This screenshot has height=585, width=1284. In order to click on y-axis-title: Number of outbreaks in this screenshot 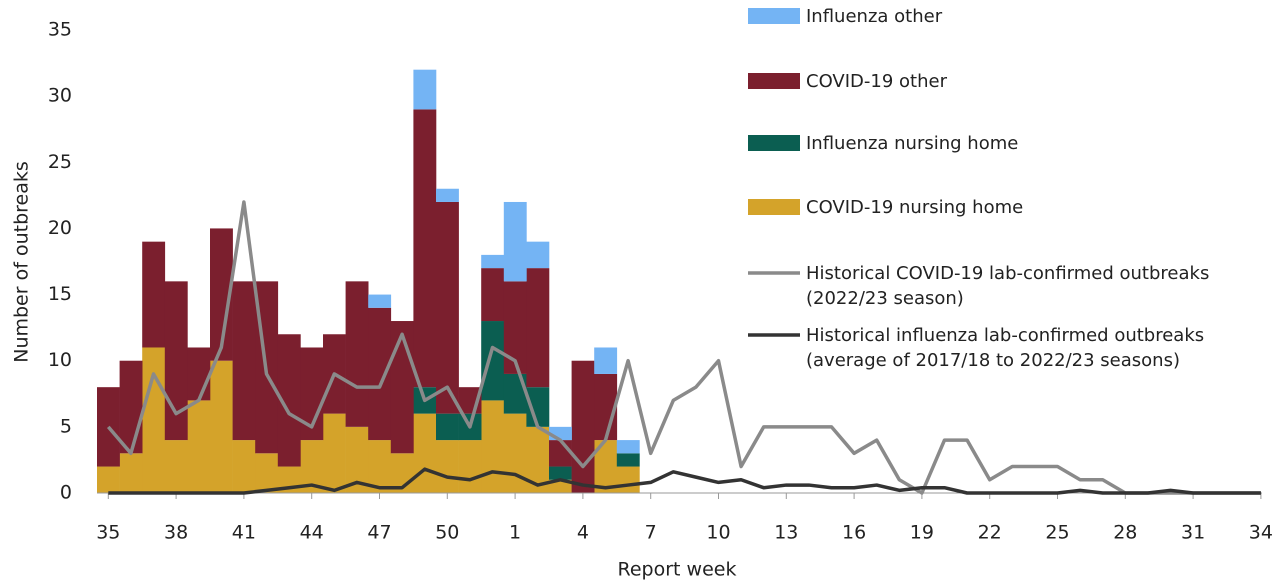, I will do `click(22, 262)`.